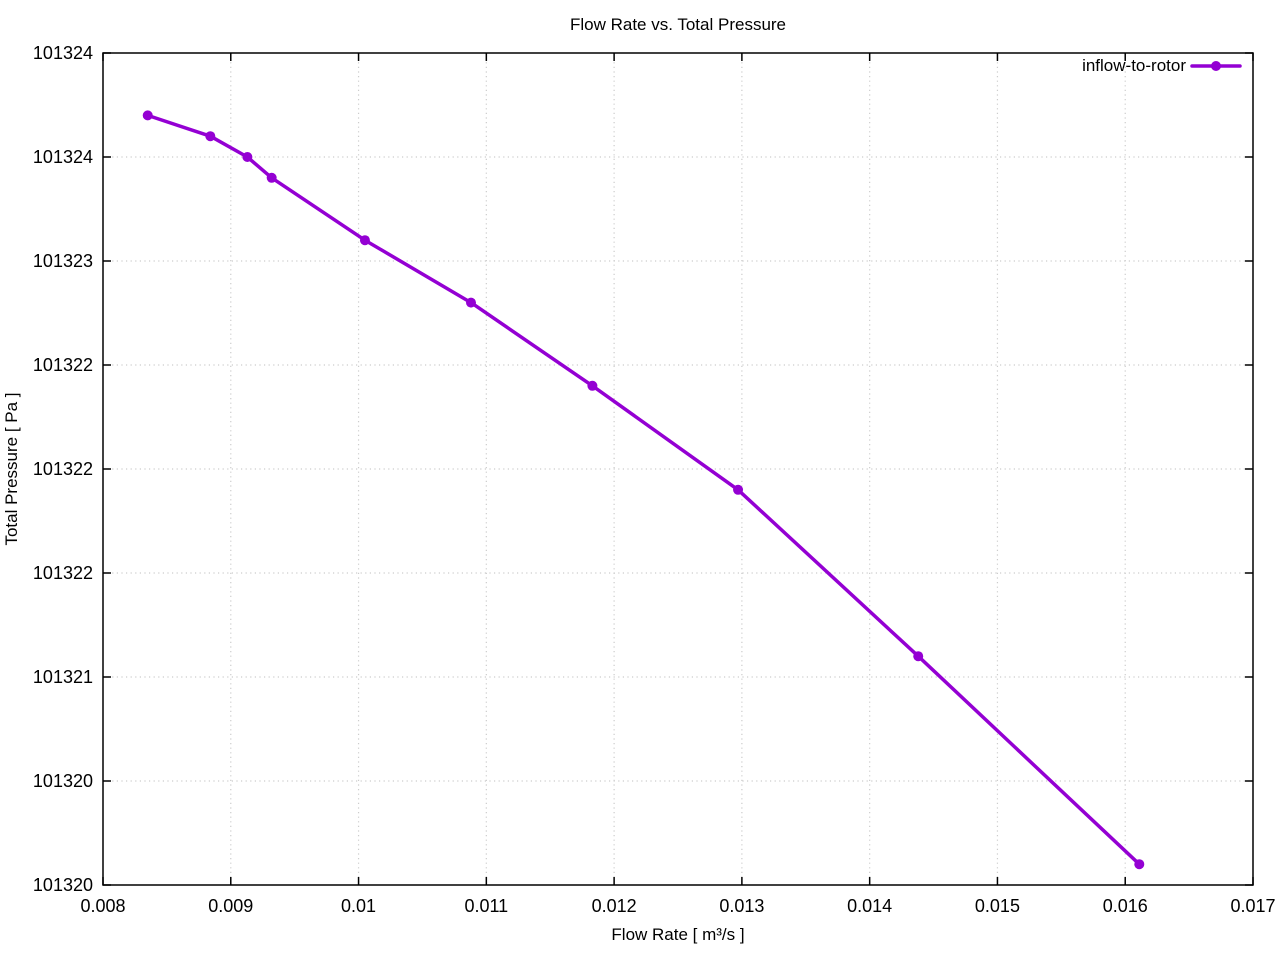  What do you see at coordinates (230, 906) in the screenshot?
I see `x-tick-label: 0.009` at bounding box center [230, 906].